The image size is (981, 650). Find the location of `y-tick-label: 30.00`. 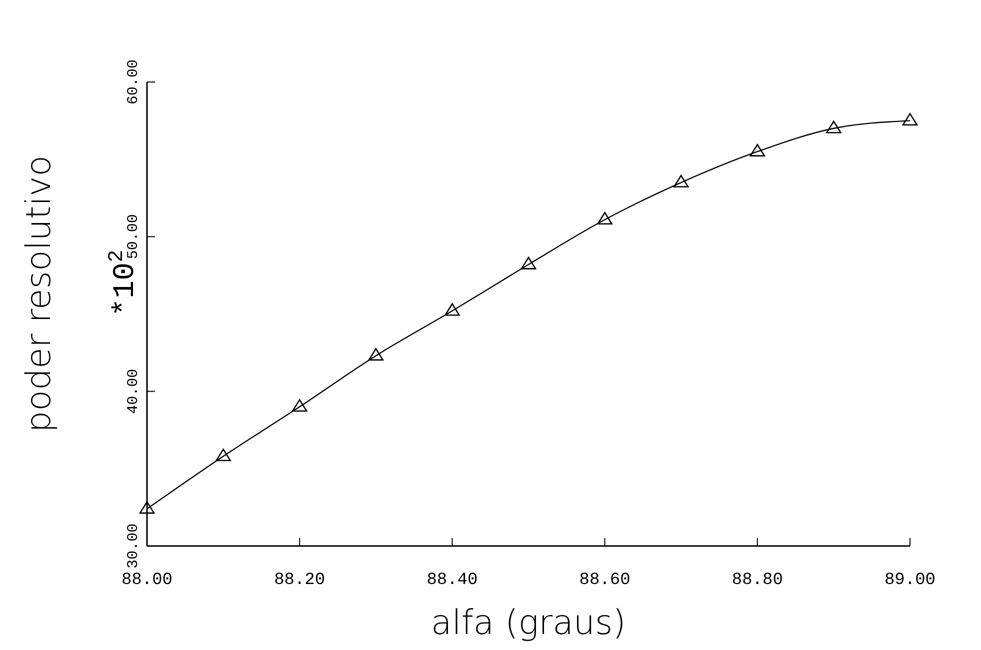

y-tick-label: 30.00 is located at coordinates (133, 546).